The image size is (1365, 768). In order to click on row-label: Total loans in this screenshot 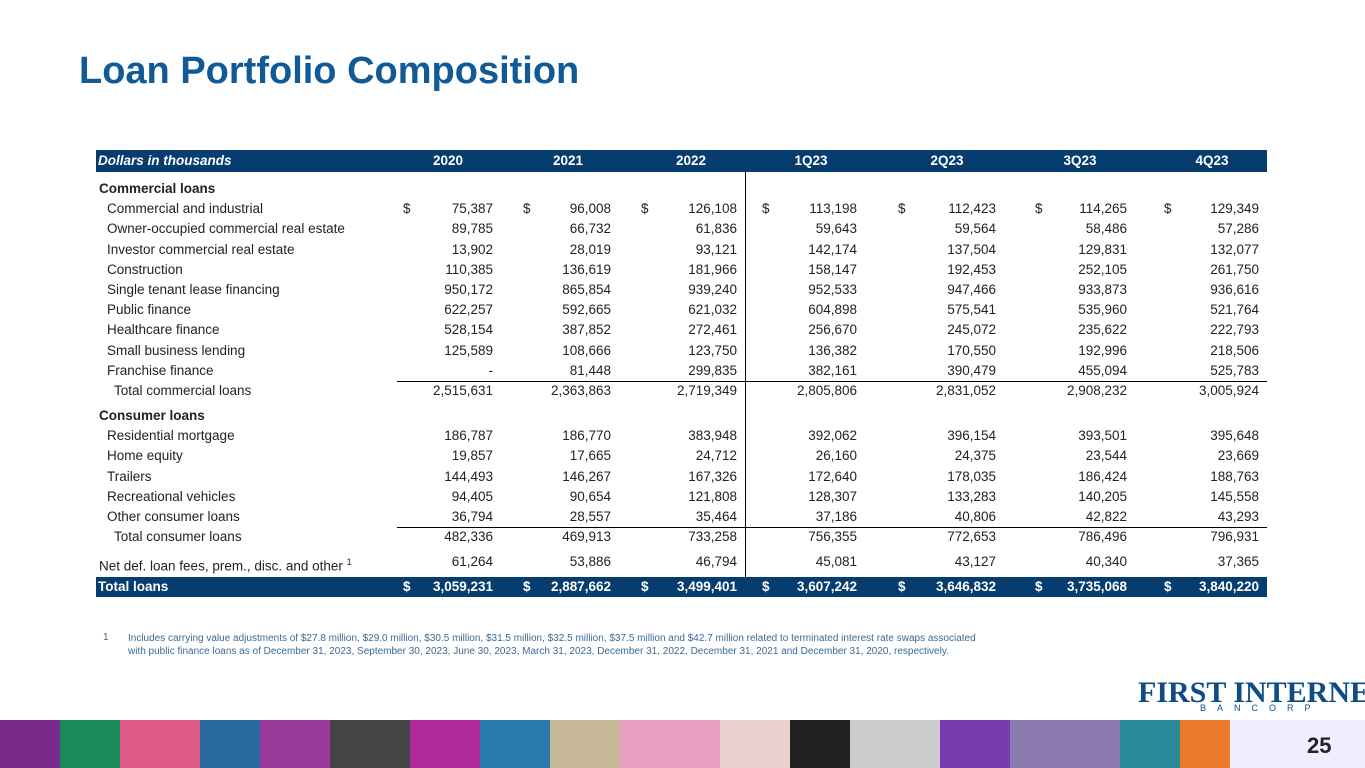, I will do `click(133, 587)`.